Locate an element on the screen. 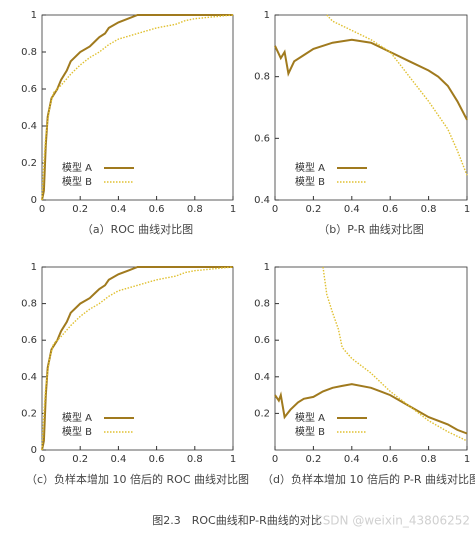 This screenshot has width=475, height=539. chart-caption: （a）ROC 曲线对比图 is located at coordinates (137, 229).